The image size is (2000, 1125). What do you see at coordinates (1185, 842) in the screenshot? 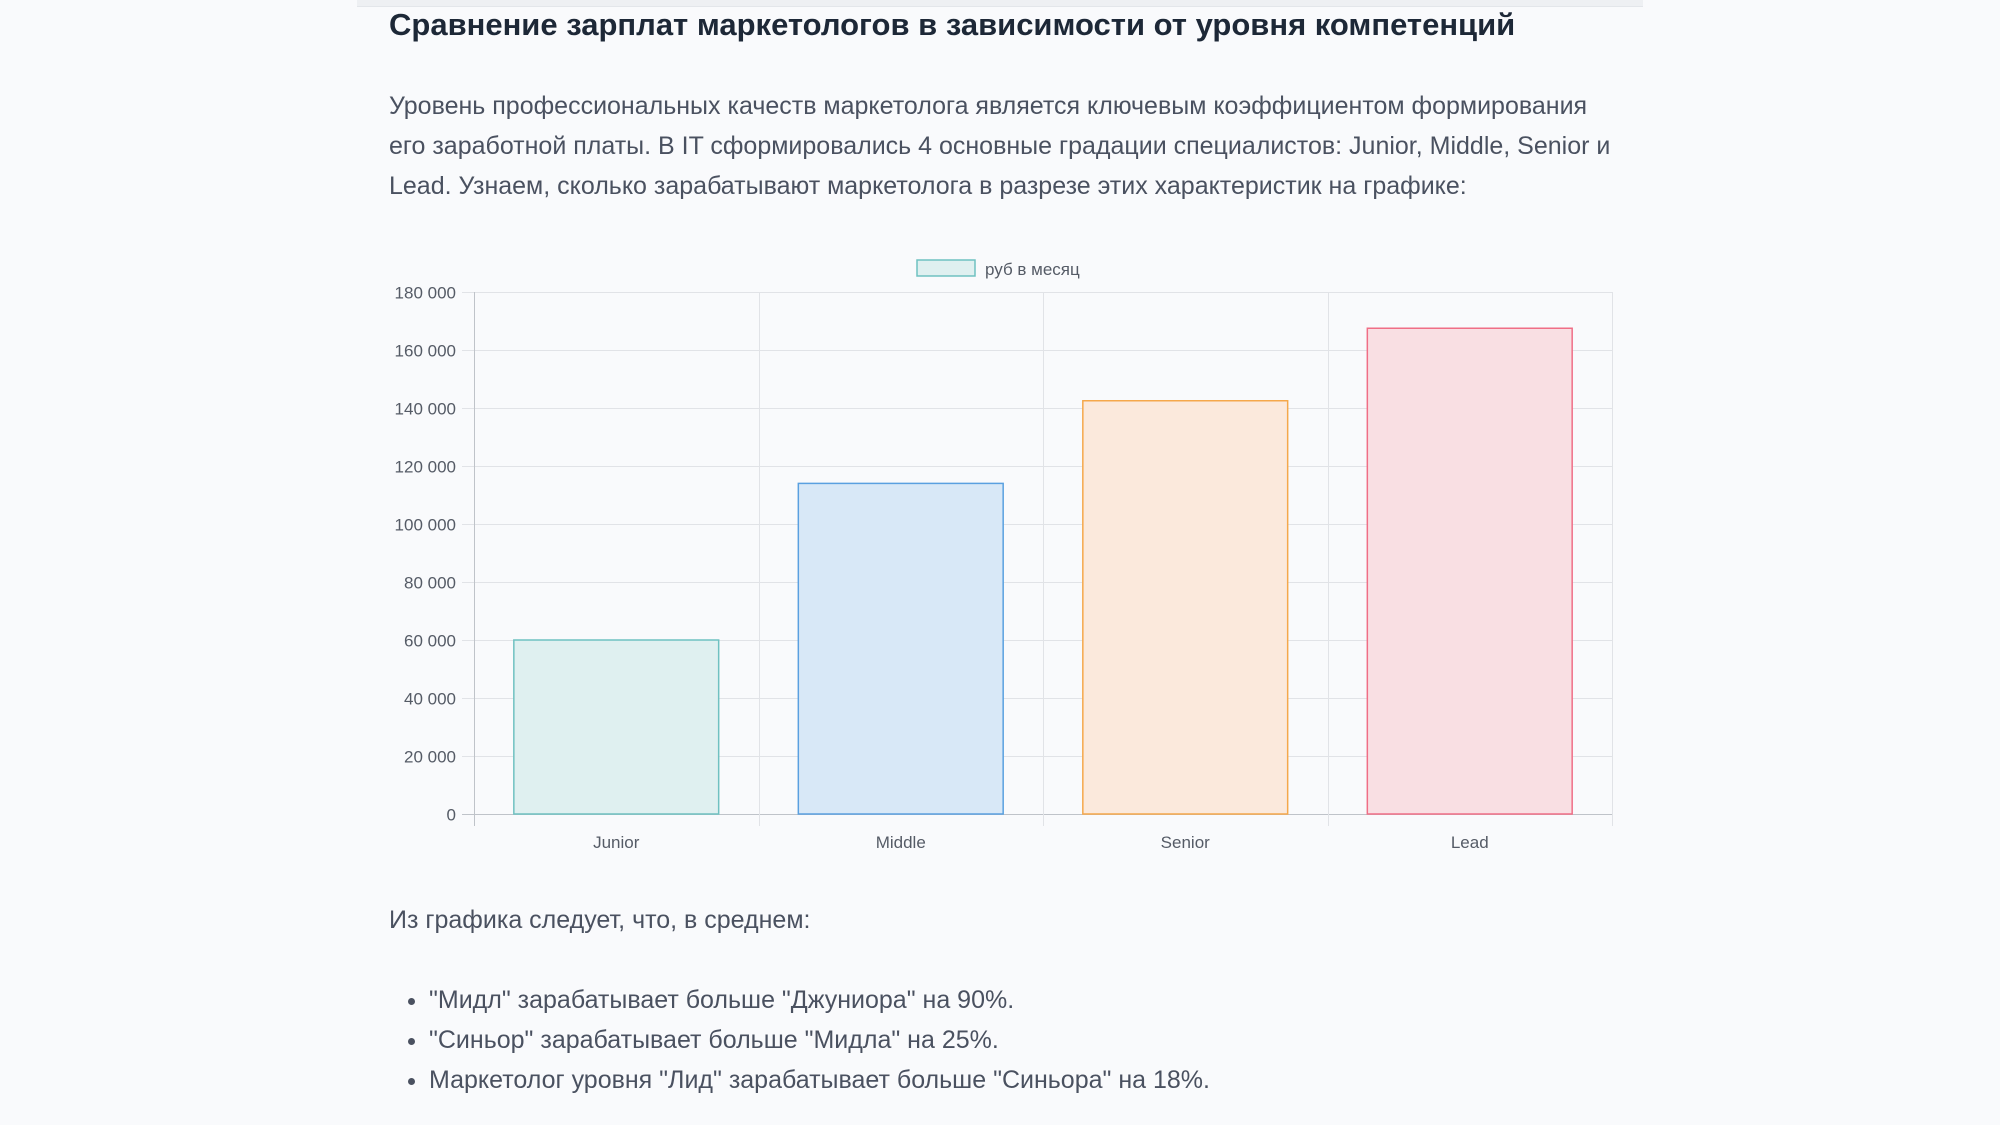
I see `x-tick-label: Senior` at bounding box center [1185, 842].